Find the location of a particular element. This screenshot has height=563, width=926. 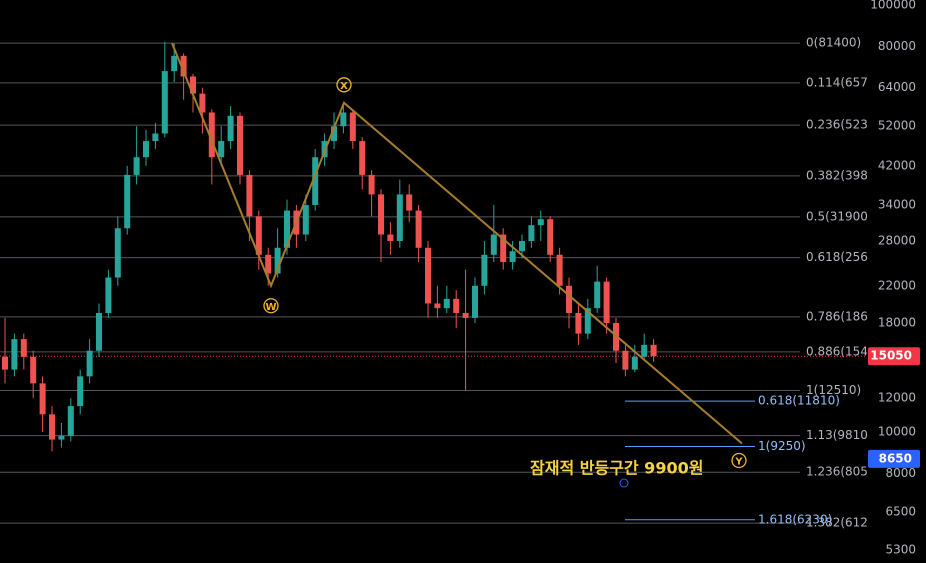

fib-label: 1(12510) is located at coordinates (833, 390).